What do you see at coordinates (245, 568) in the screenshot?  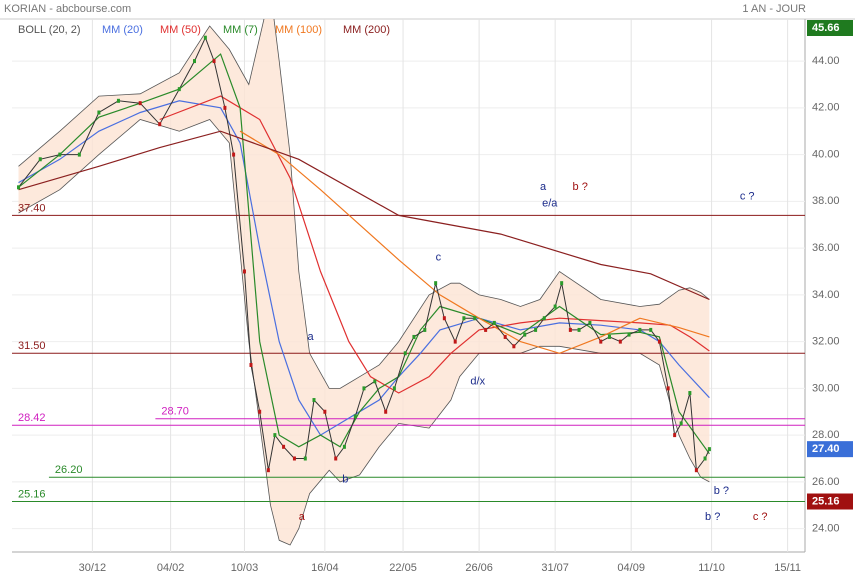 I see `x-tick-label: 10/03` at bounding box center [245, 568].